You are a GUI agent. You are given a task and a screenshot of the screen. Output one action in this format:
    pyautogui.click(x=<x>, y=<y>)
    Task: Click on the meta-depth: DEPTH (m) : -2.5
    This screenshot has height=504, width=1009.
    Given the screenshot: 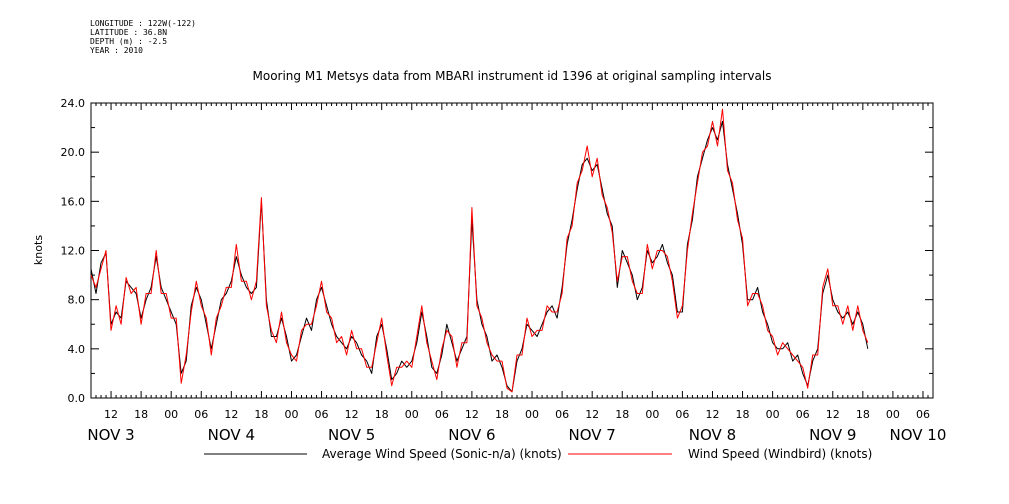 What is the action you would take?
    pyautogui.click(x=129, y=41)
    